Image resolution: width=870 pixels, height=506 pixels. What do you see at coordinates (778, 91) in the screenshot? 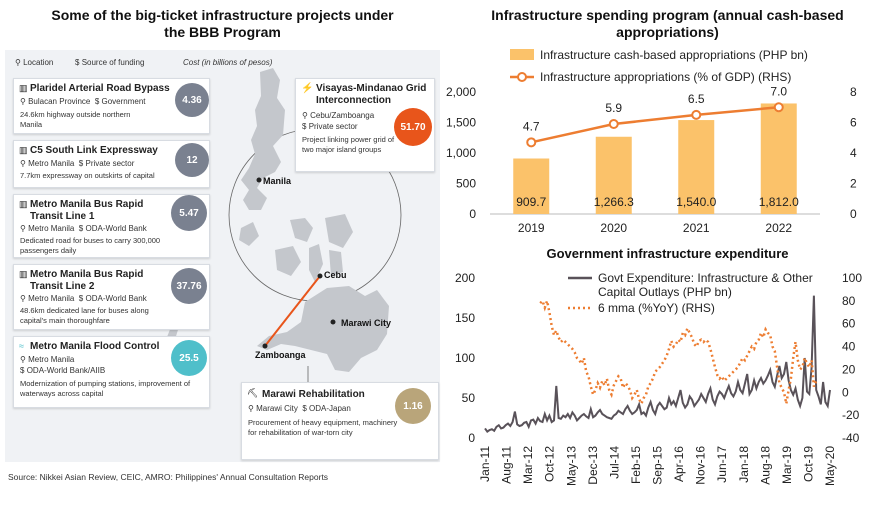
I see `line-value-label: 7.0` at bounding box center [778, 91].